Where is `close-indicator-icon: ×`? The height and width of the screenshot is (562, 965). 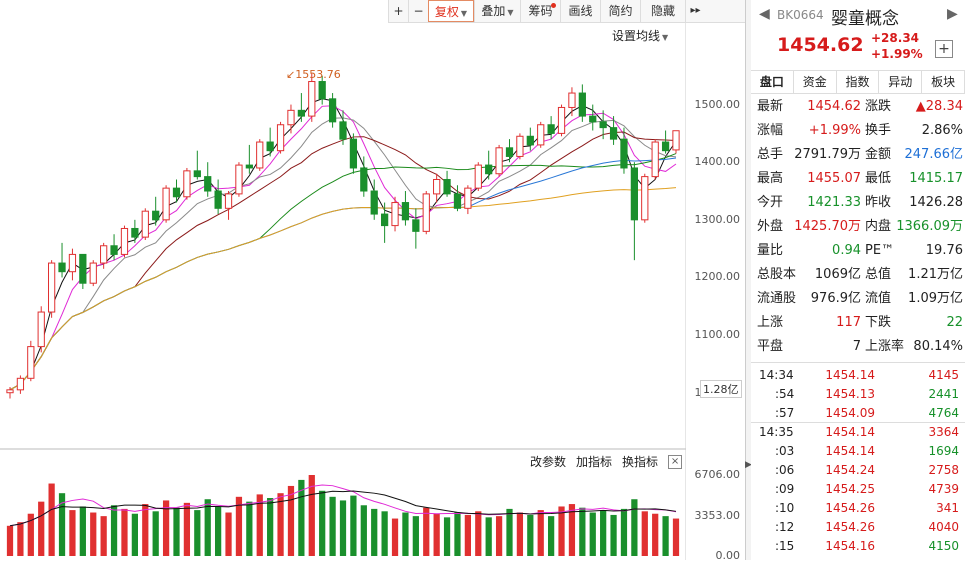 close-indicator-icon: × is located at coordinates (675, 461).